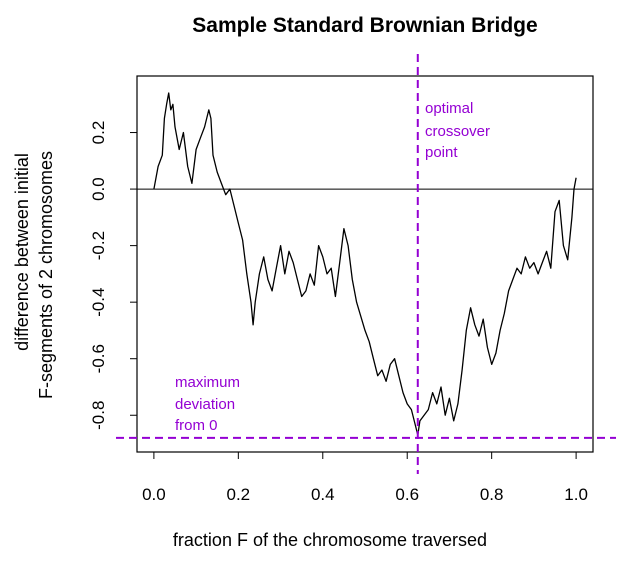 This screenshot has width=634, height=569. I want to click on y-tick-label: -0.4, so click(98, 302).